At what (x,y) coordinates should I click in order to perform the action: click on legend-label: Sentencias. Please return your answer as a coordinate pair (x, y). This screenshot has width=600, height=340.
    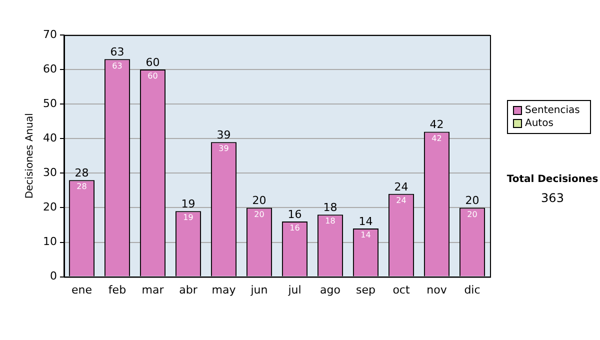
    Looking at the image, I should click on (552, 110).